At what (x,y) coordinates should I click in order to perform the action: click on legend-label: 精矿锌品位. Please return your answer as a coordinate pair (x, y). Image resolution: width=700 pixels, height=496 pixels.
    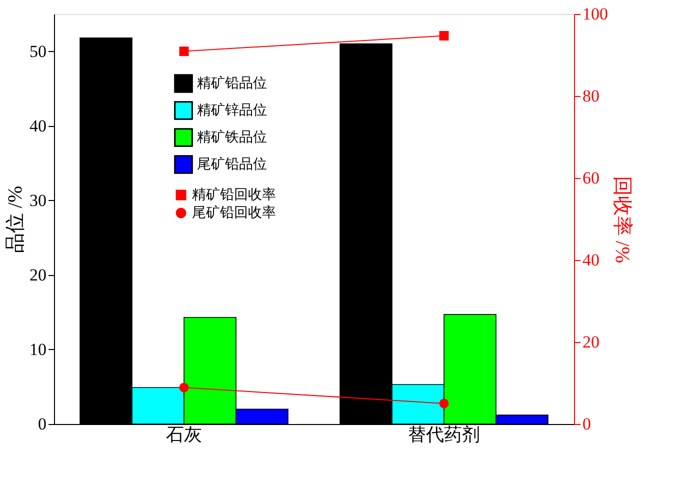
    Looking at the image, I should click on (232, 110).